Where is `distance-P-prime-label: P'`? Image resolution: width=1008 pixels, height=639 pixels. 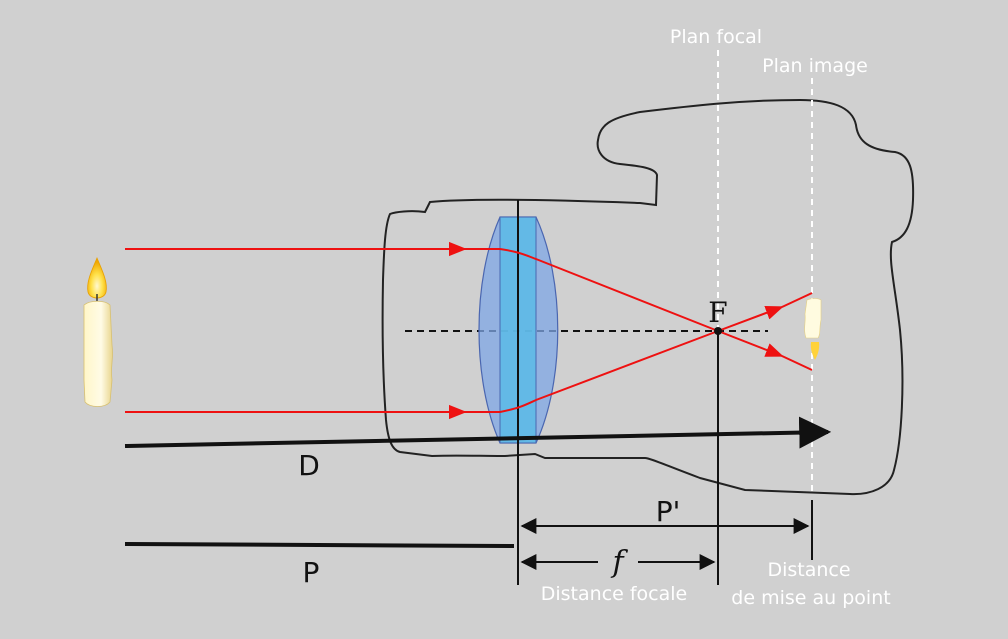
distance-P-prime-label: P' is located at coordinates (668, 511).